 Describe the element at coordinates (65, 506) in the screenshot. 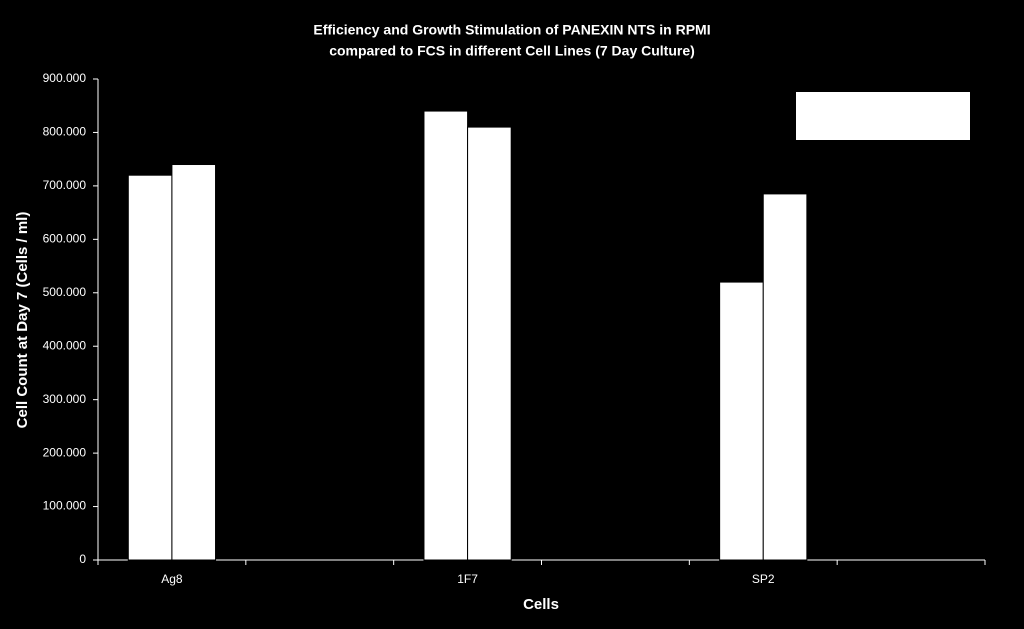

I see `y-tick-label: 100.000` at that location.